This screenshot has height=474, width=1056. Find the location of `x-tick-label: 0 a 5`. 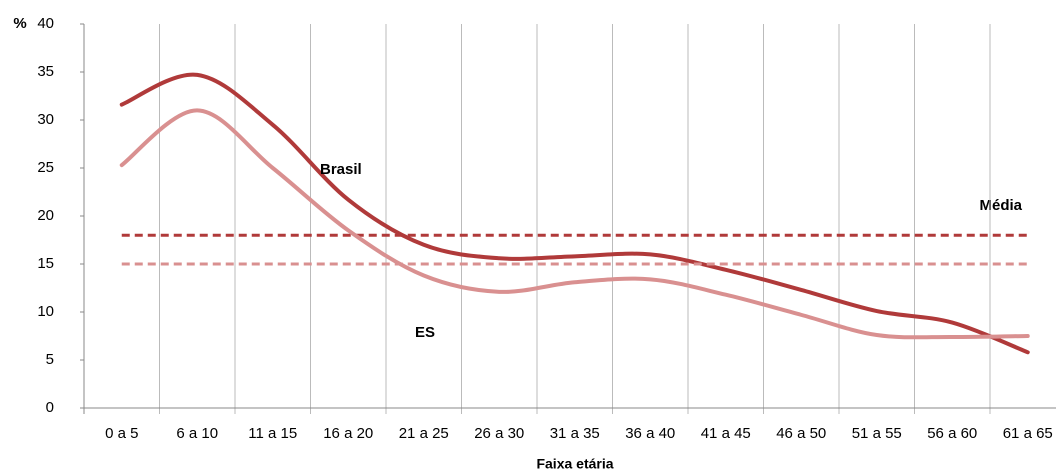

x-tick-label: 0 a 5 is located at coordinates (121, 433).